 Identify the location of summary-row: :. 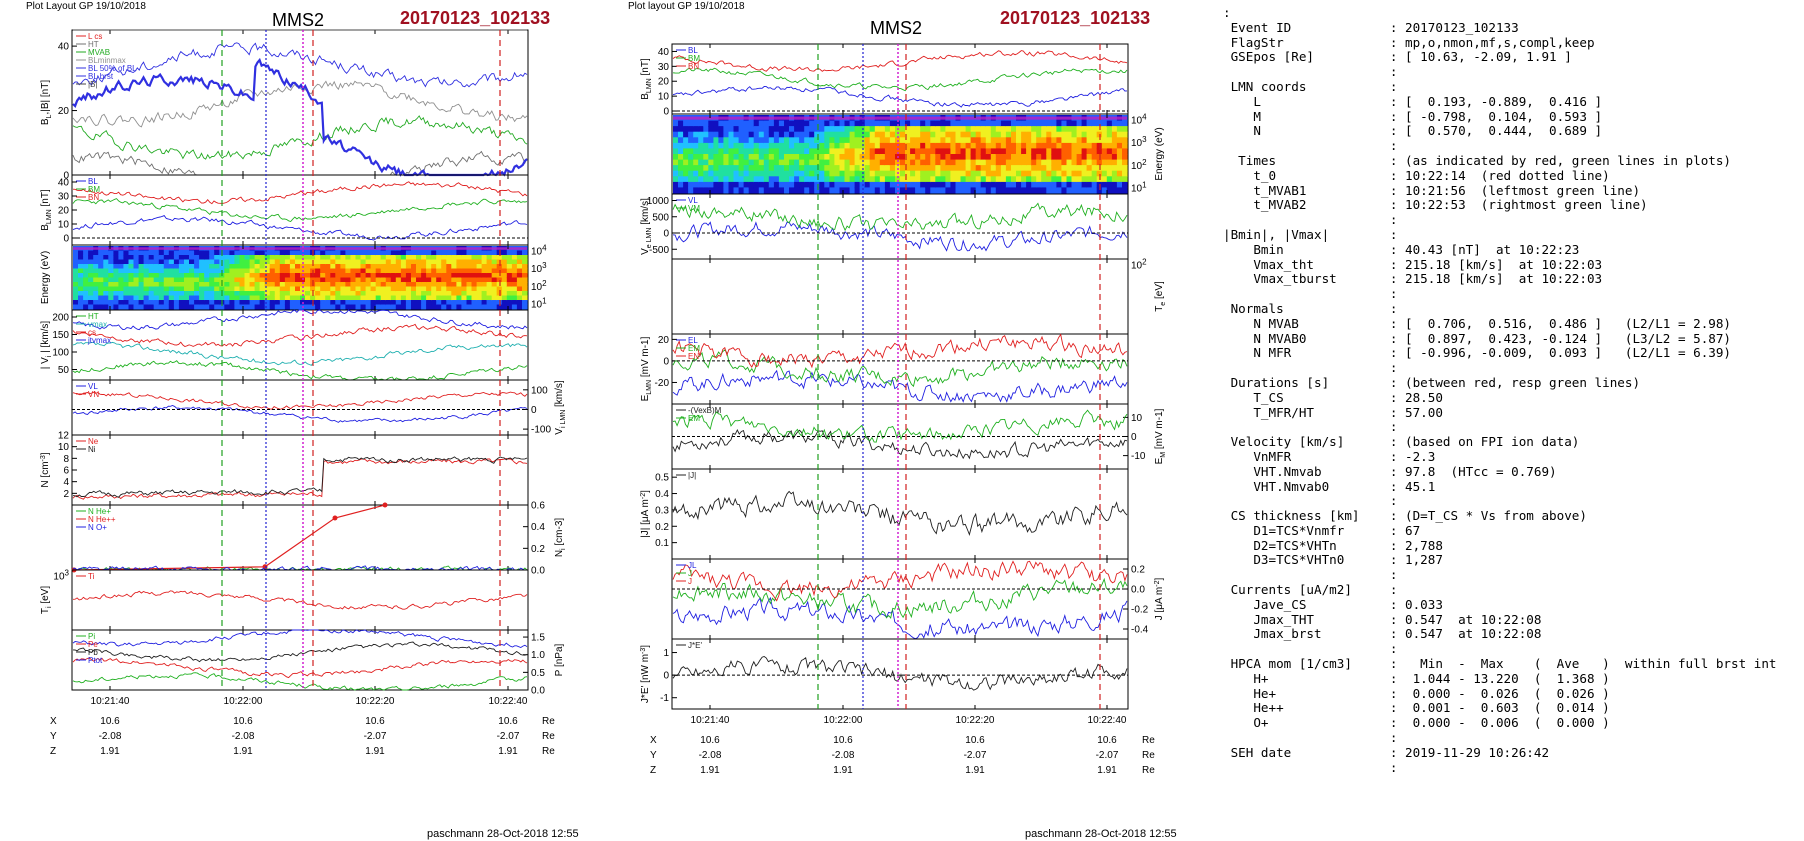
(1510, 738).